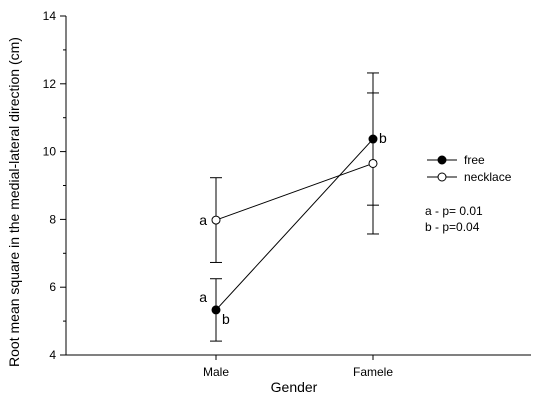 The height and width of the screenshot is (411, 541). Describe the element at coordinates (50, 16) in the screenshot. I see `y-tick-label: 14` at that location.